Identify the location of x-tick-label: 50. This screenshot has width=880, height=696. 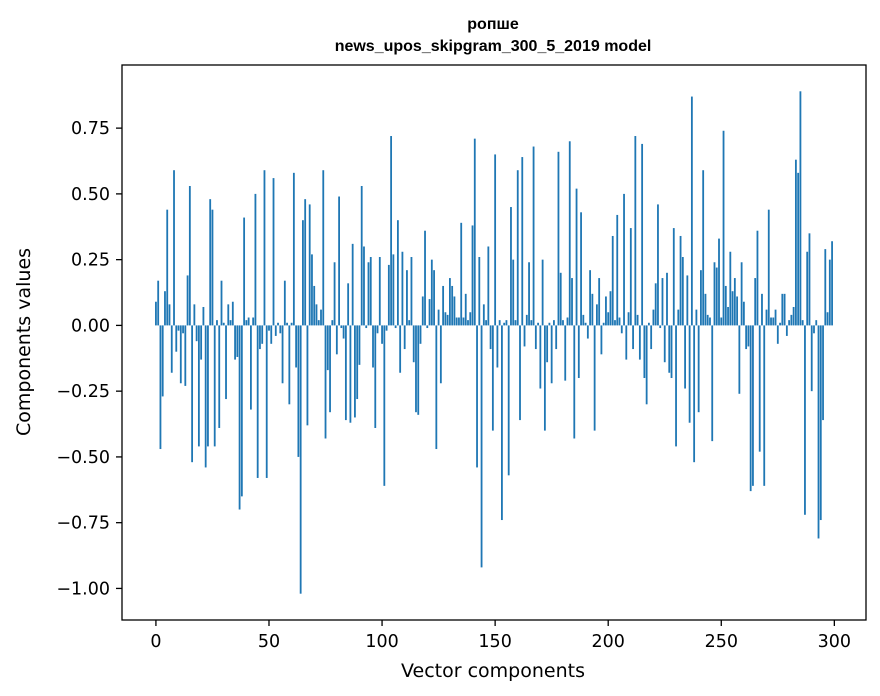
(269, 642).